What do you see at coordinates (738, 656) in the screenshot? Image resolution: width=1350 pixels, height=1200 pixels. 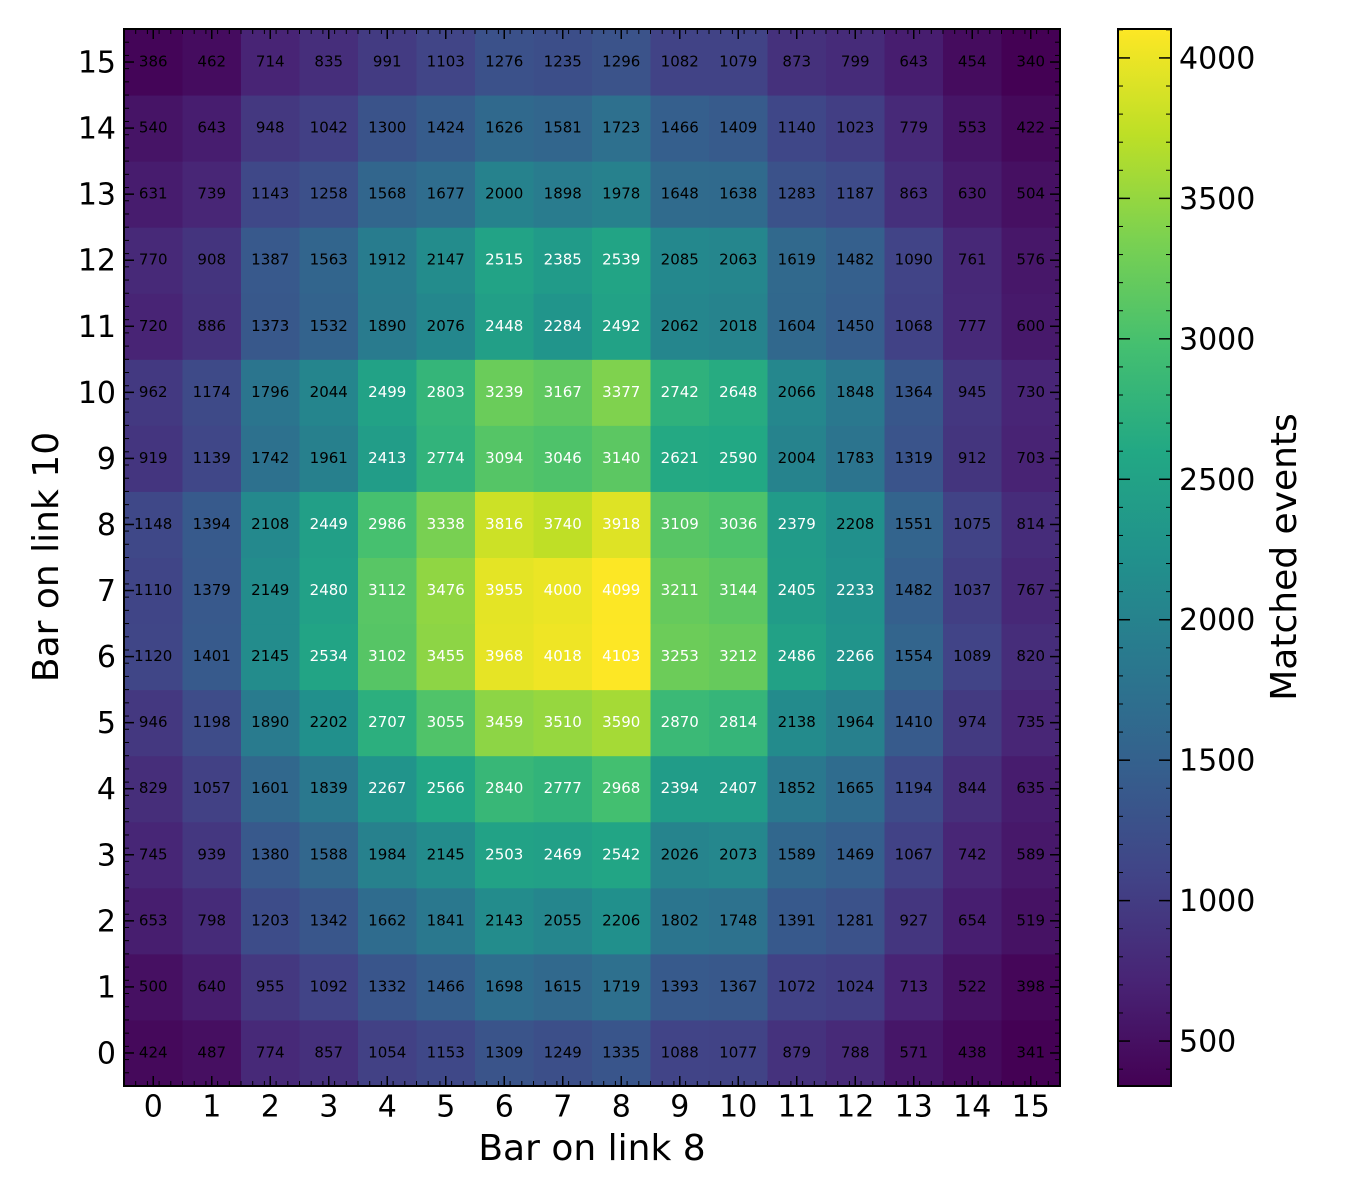 I see `cell-label: 3212` at bounding box center [738, 656].